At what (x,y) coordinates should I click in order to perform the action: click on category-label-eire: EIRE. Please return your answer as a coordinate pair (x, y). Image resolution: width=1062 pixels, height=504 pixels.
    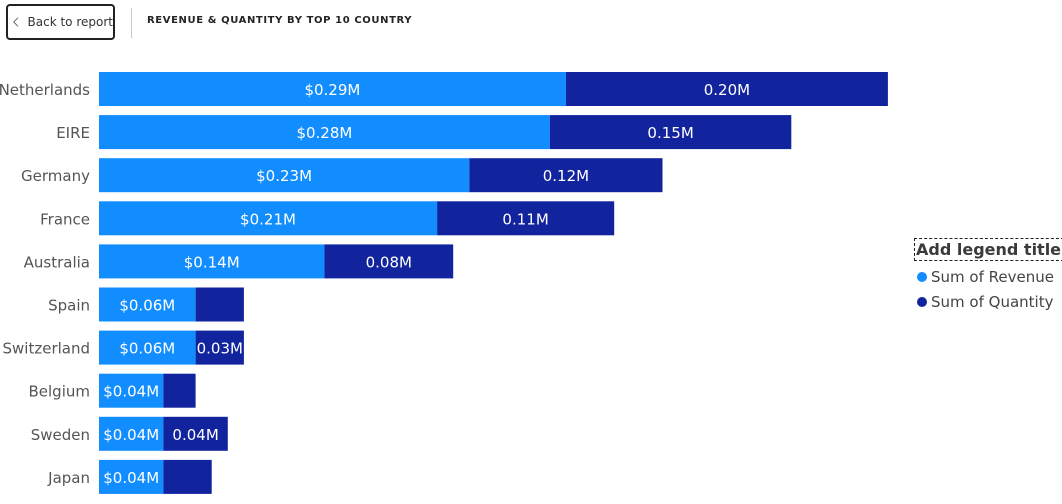
    Looking at the image, I should click on (73, 133).